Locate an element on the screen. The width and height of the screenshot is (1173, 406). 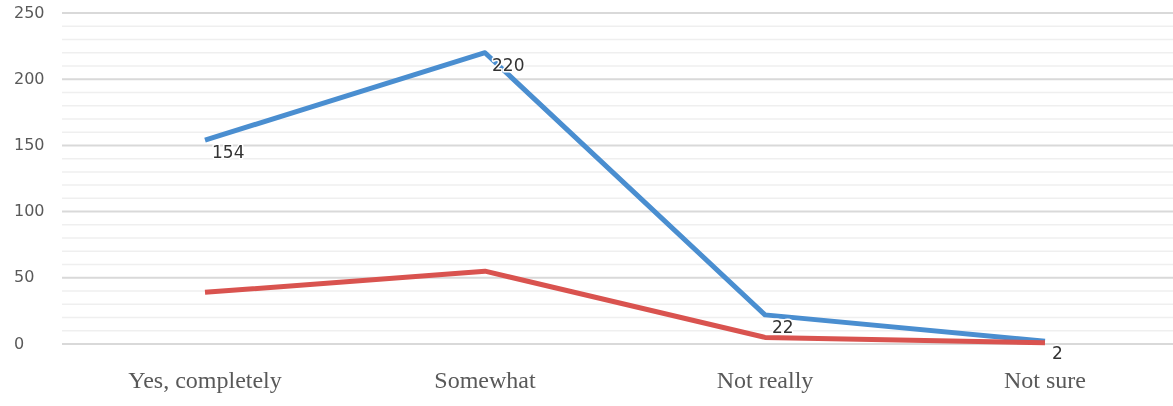
data-label: 154 is located at coordinates (228, 152).